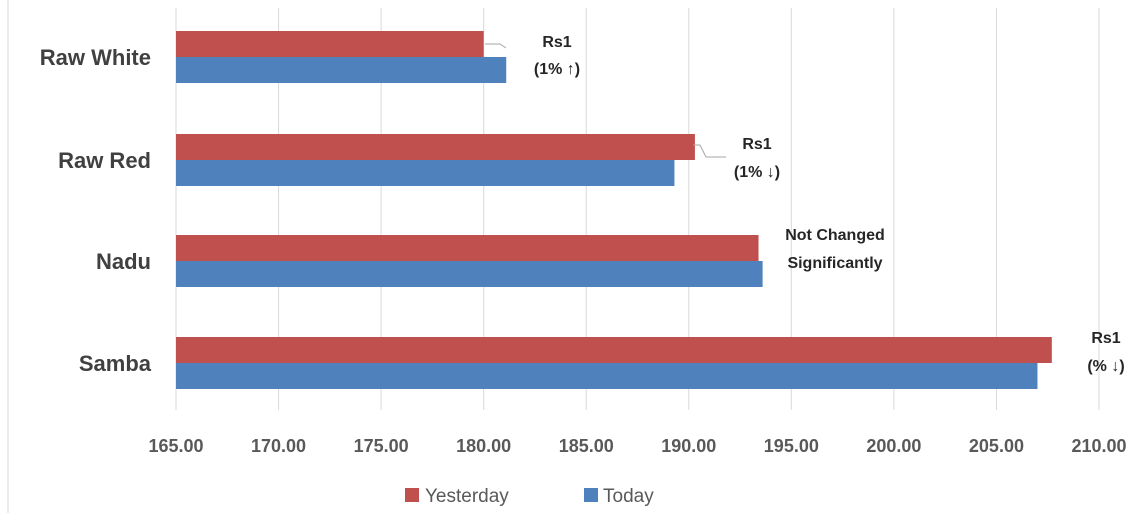 Image resolution: width=1141 pixels, height=513 pixels. What do you see at coordinates (628, 496) in the screenshot?
I see `legend-label-today: Today` at bounding box center [628, 496].